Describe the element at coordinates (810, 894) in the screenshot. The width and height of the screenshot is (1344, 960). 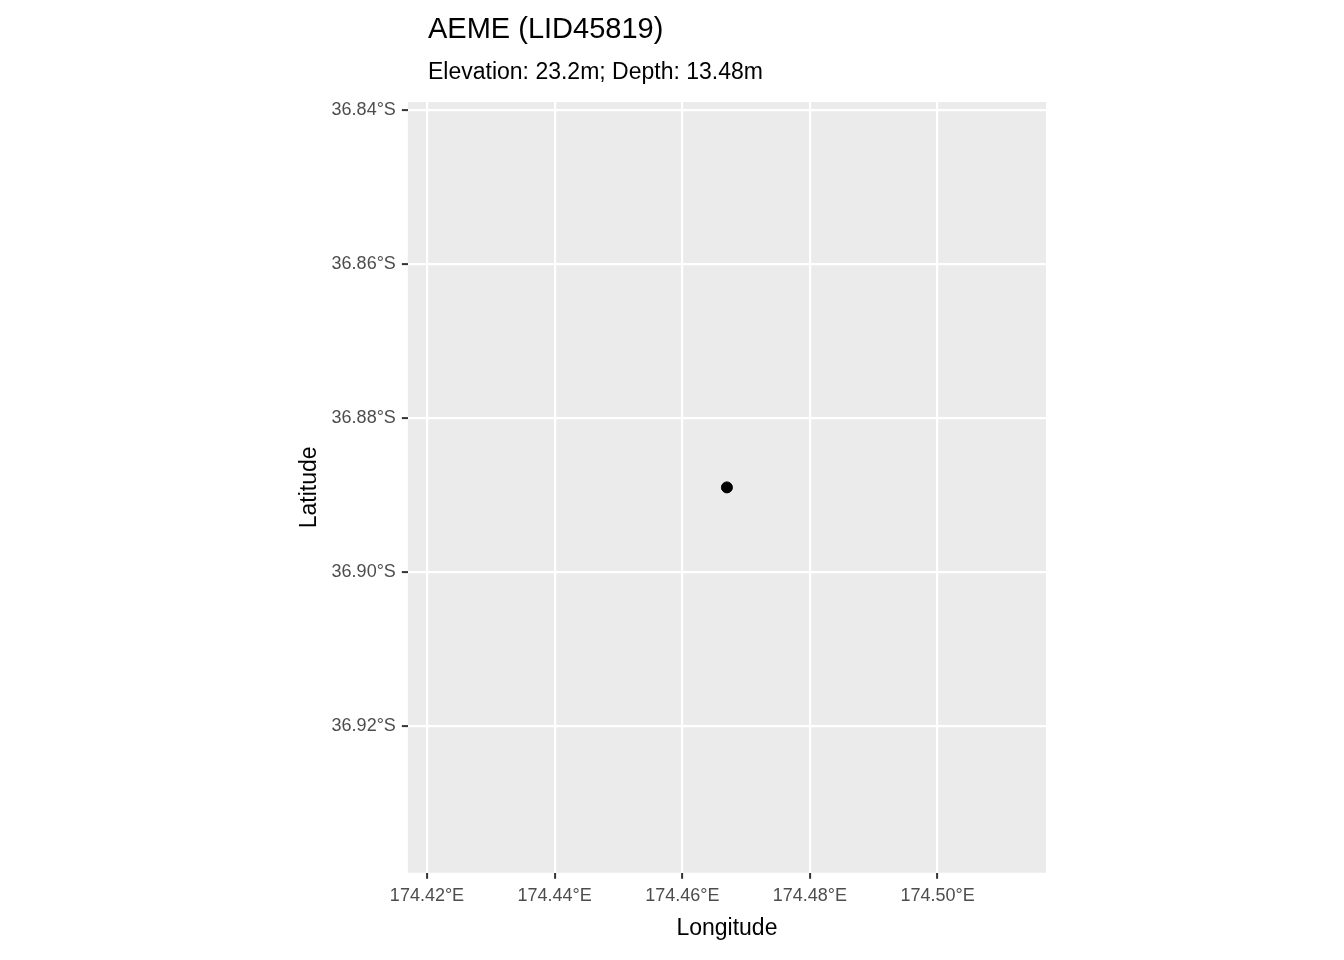
I see `x-tick-label: 174.48°E` at that location.